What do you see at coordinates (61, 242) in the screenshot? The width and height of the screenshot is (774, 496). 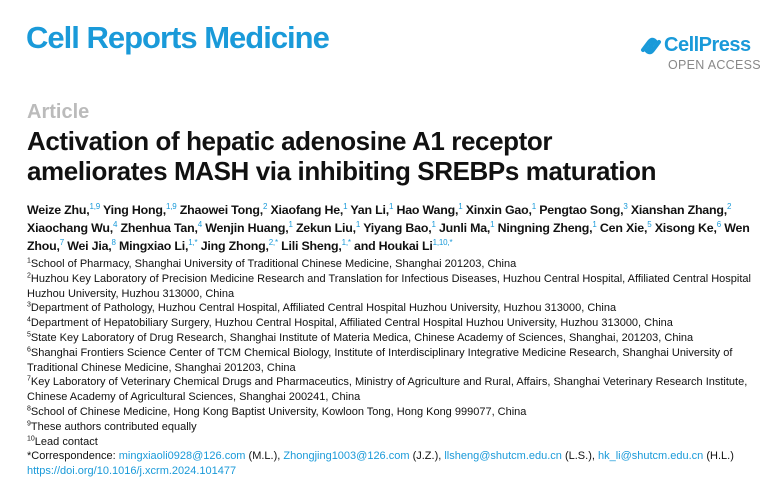 I see `author-affiliation-marker: 7` at bounding box center [61, 242].